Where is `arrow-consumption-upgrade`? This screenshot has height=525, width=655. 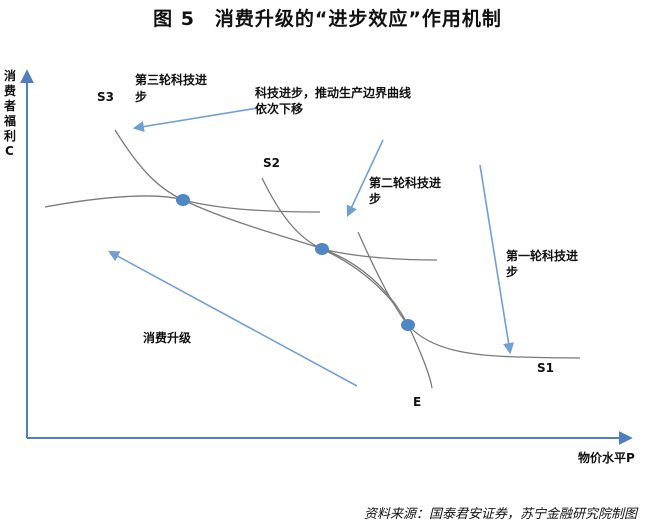
arrow-consumption-upgrade is located at coordinates (233, 318).